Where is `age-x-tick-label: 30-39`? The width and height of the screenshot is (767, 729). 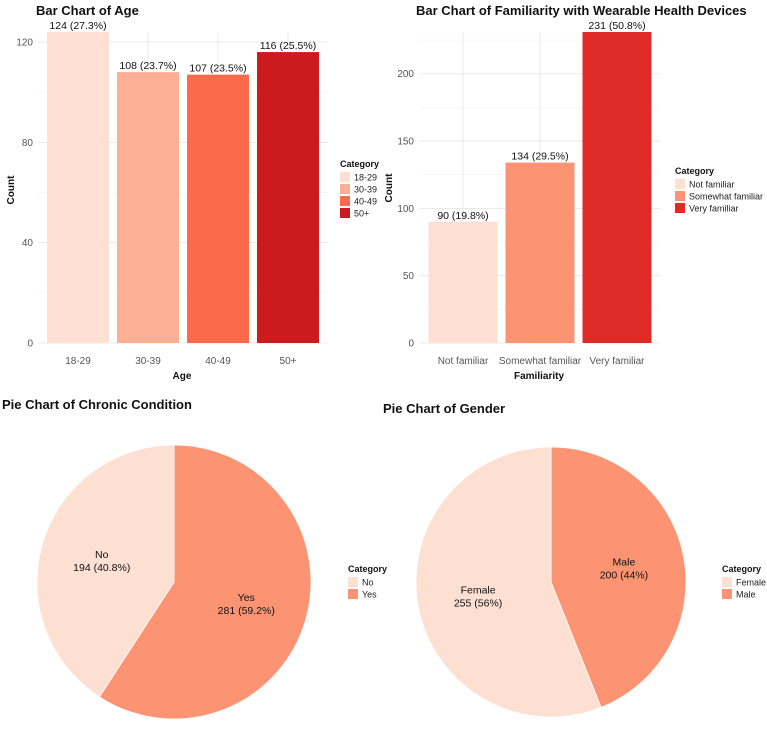 age-x-tick-label: 30-39 is located at coordinates (148, 361).